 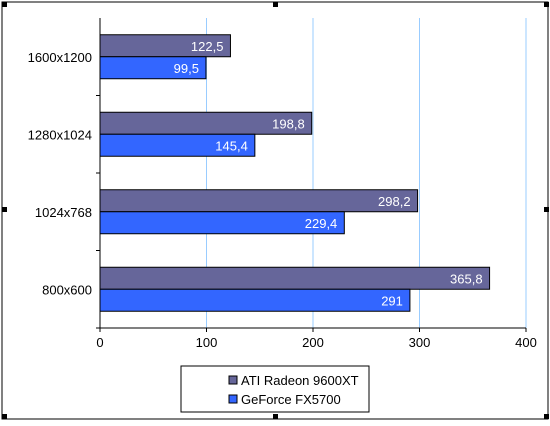 What do you see at coordinates (321, 223) in the screenshot?
I see `bar-data-label: 229,4` at bounding box center [321, 223].